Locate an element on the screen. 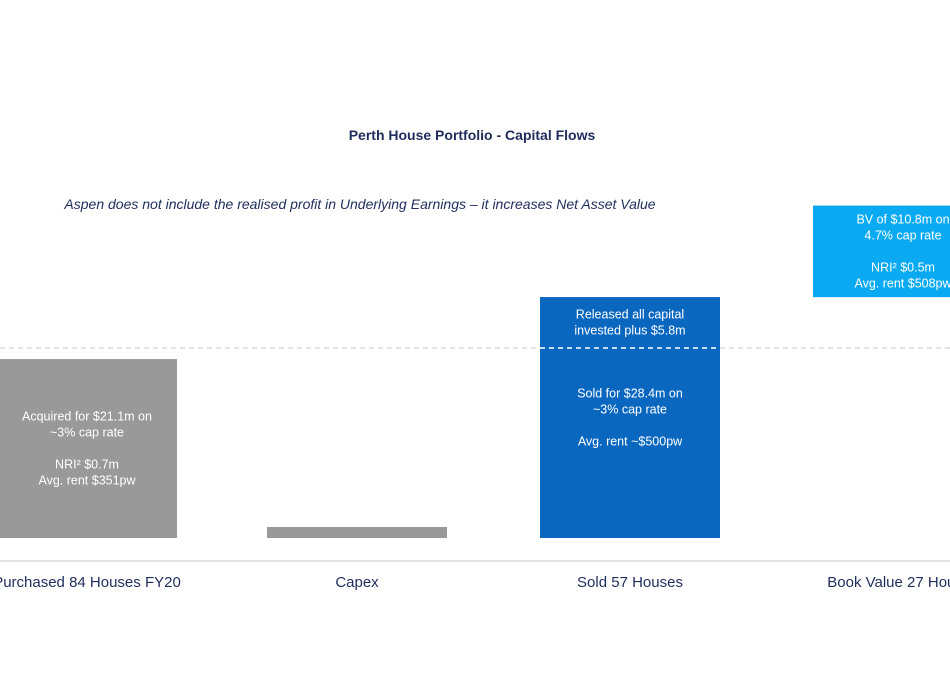 This screenshot has height=675, width=950. bar-annotation-sold-57-houses-3: Released all capital invested plus $5.8m is located at coordinates (629, 323).